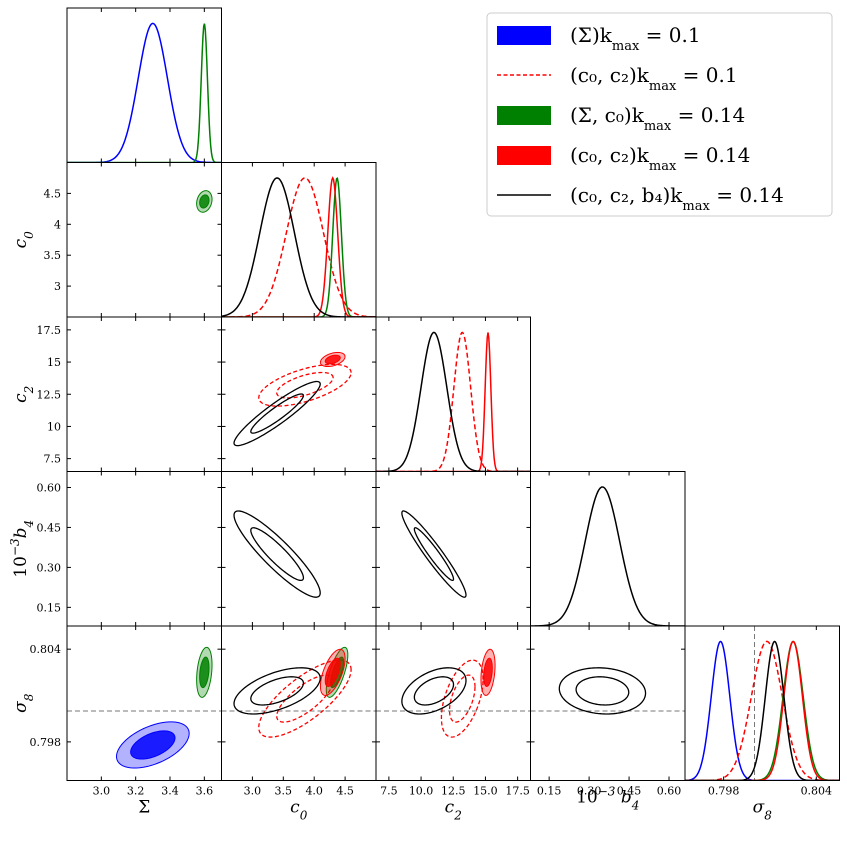 The width and height of the screenshot is (847, 849). Describe the element at coordinates (654, 78) in the screenshot. I see `legend-label: (c₀, c₂)kmax = 0.1` at that location.